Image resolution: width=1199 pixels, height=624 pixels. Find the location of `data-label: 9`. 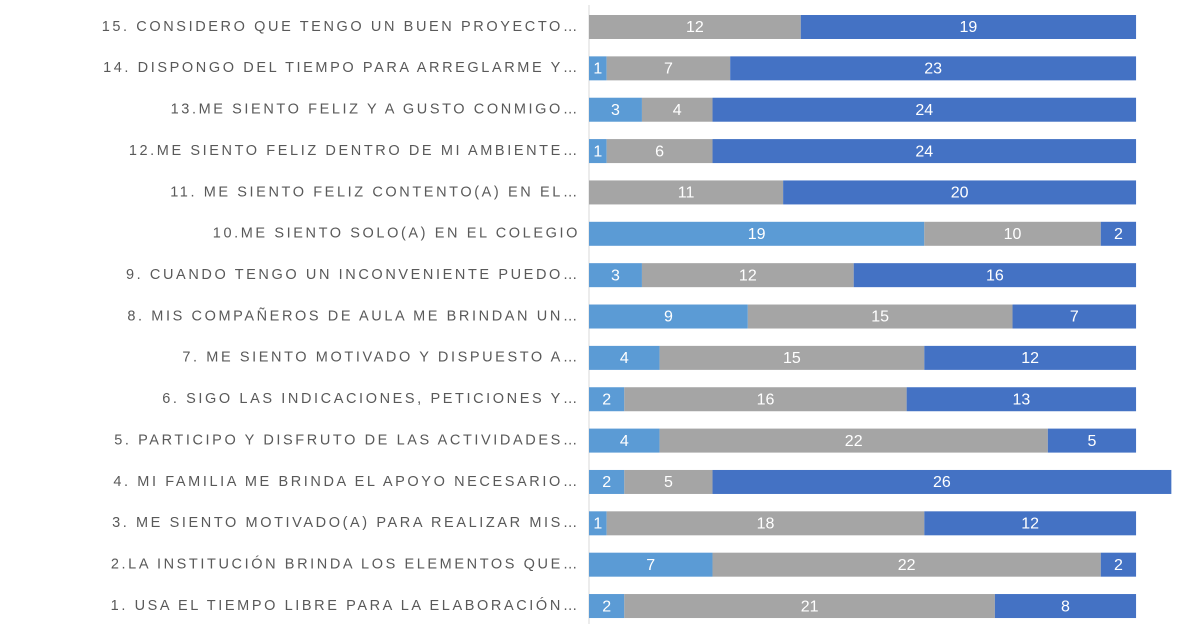

data-label: 9 is located at coordinates (668, 317).